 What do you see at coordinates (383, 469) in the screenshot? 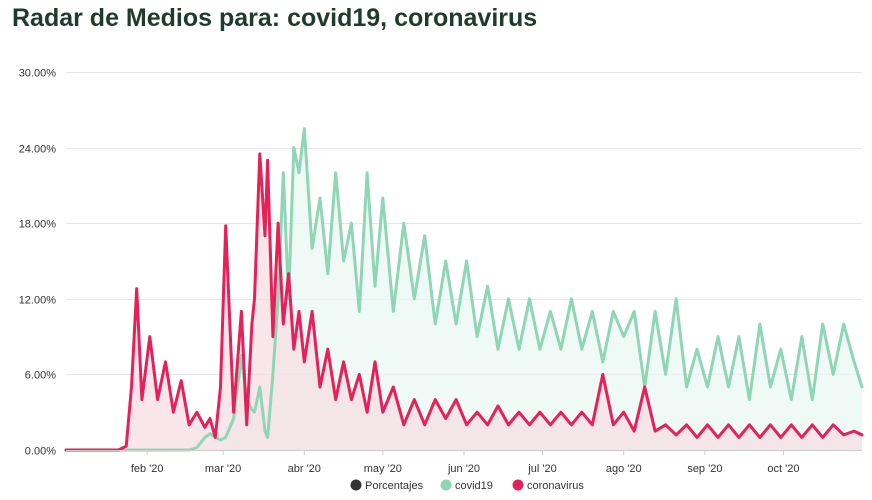
I see `x-tick-label: may '20` at bounding box center [383, 469].